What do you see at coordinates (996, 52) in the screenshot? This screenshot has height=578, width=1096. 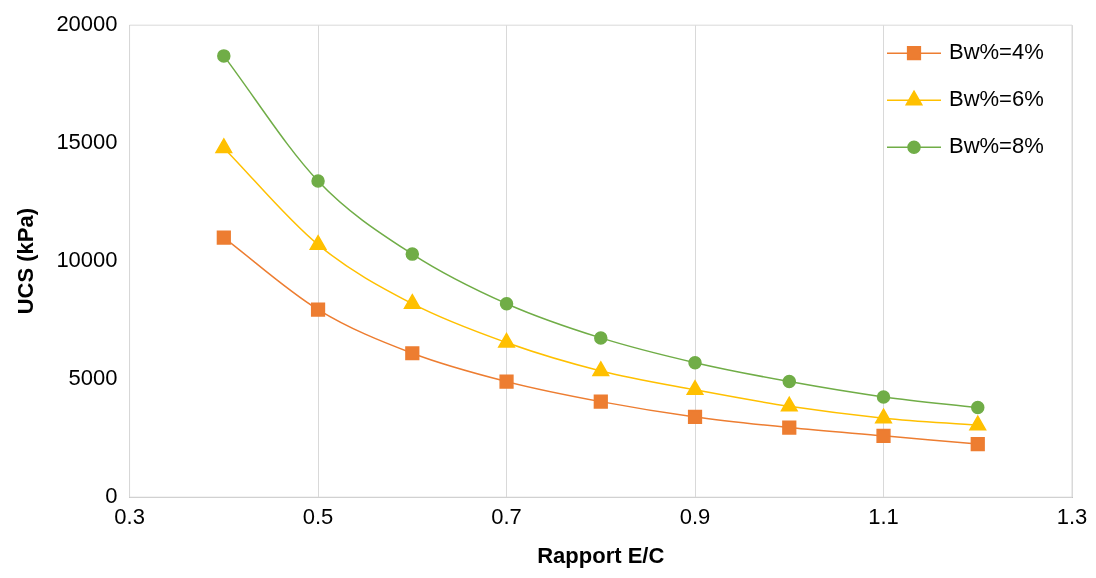 I see `legend-label: Bw%=4%` at bounding box center [996, 52].